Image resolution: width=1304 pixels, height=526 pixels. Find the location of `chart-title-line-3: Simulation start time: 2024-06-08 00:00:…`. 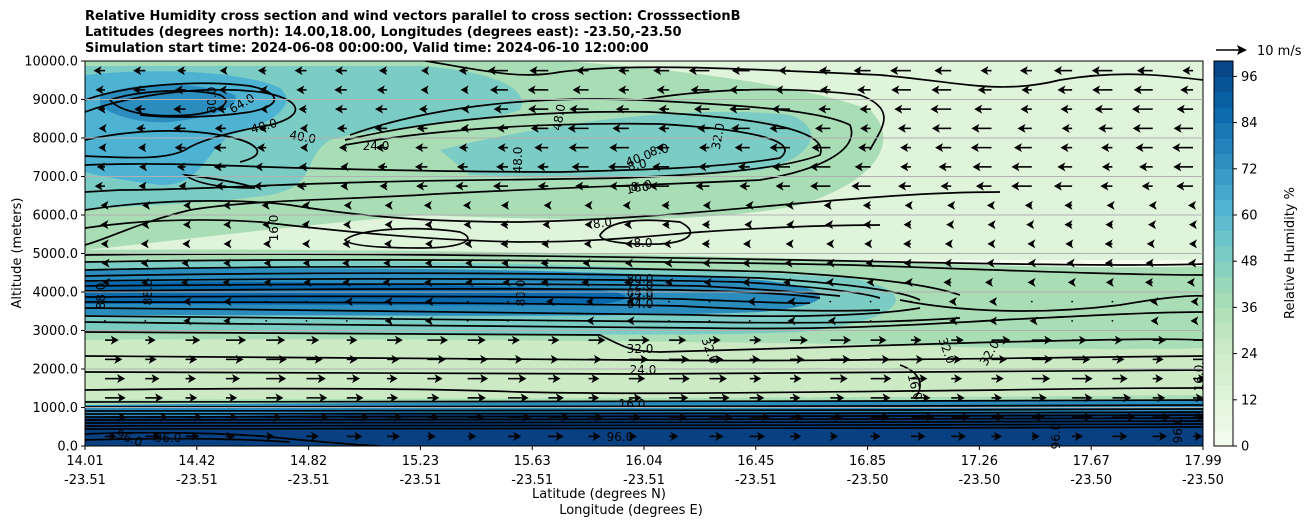

chart-title-line-3: Simulation start time: 2024-06-08 00:00:… is located at coordinates (367, 48).